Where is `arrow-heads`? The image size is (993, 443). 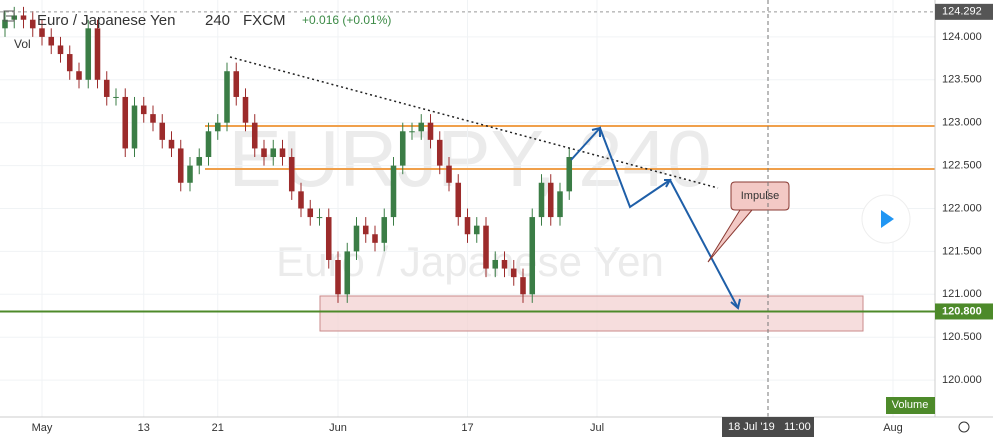 arrow-heads is located at coordinates (666, 218).